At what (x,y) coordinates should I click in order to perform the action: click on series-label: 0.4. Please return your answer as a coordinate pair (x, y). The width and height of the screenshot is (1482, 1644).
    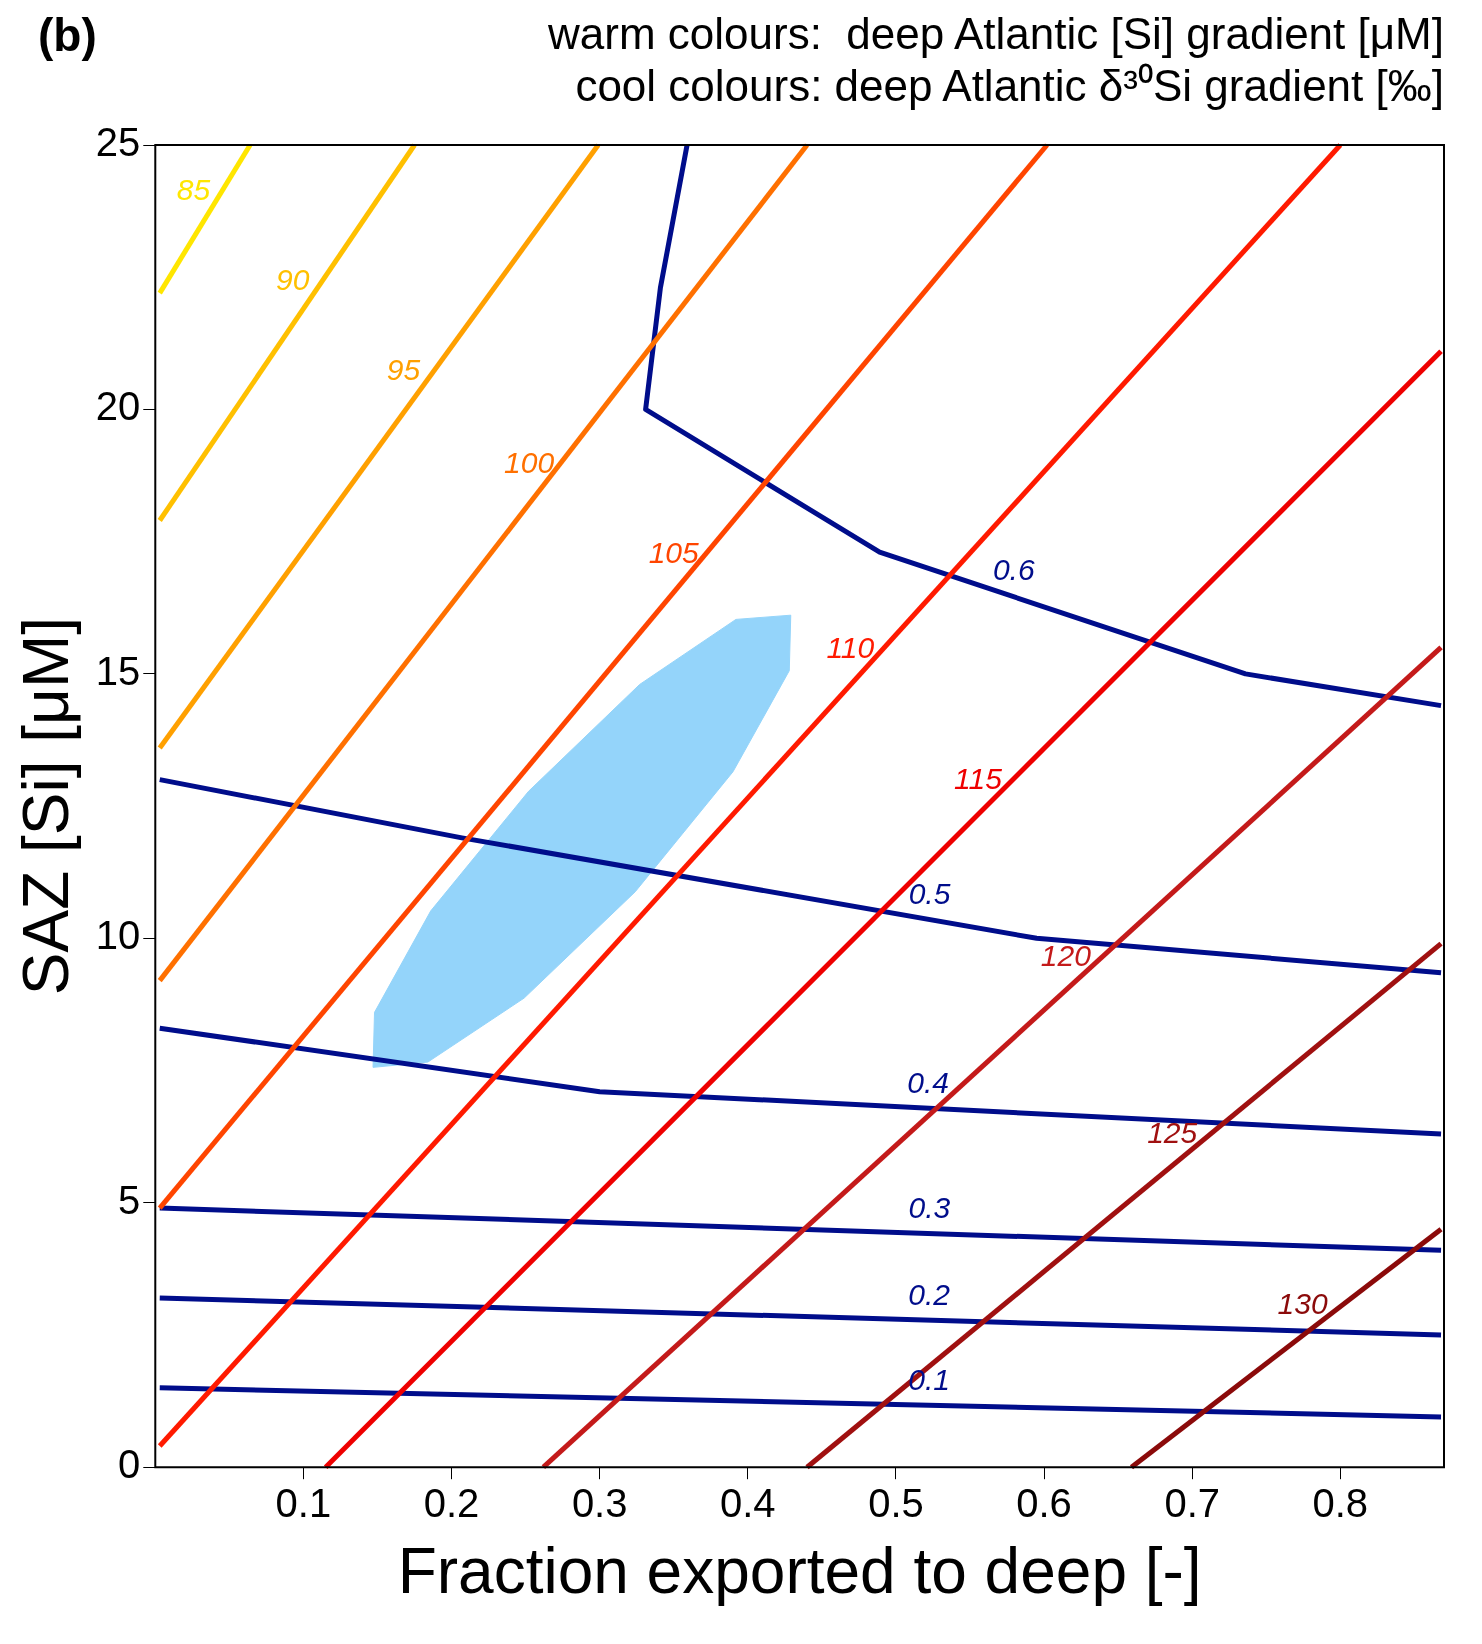
    Looking at the image, I should click on (928, 1082).